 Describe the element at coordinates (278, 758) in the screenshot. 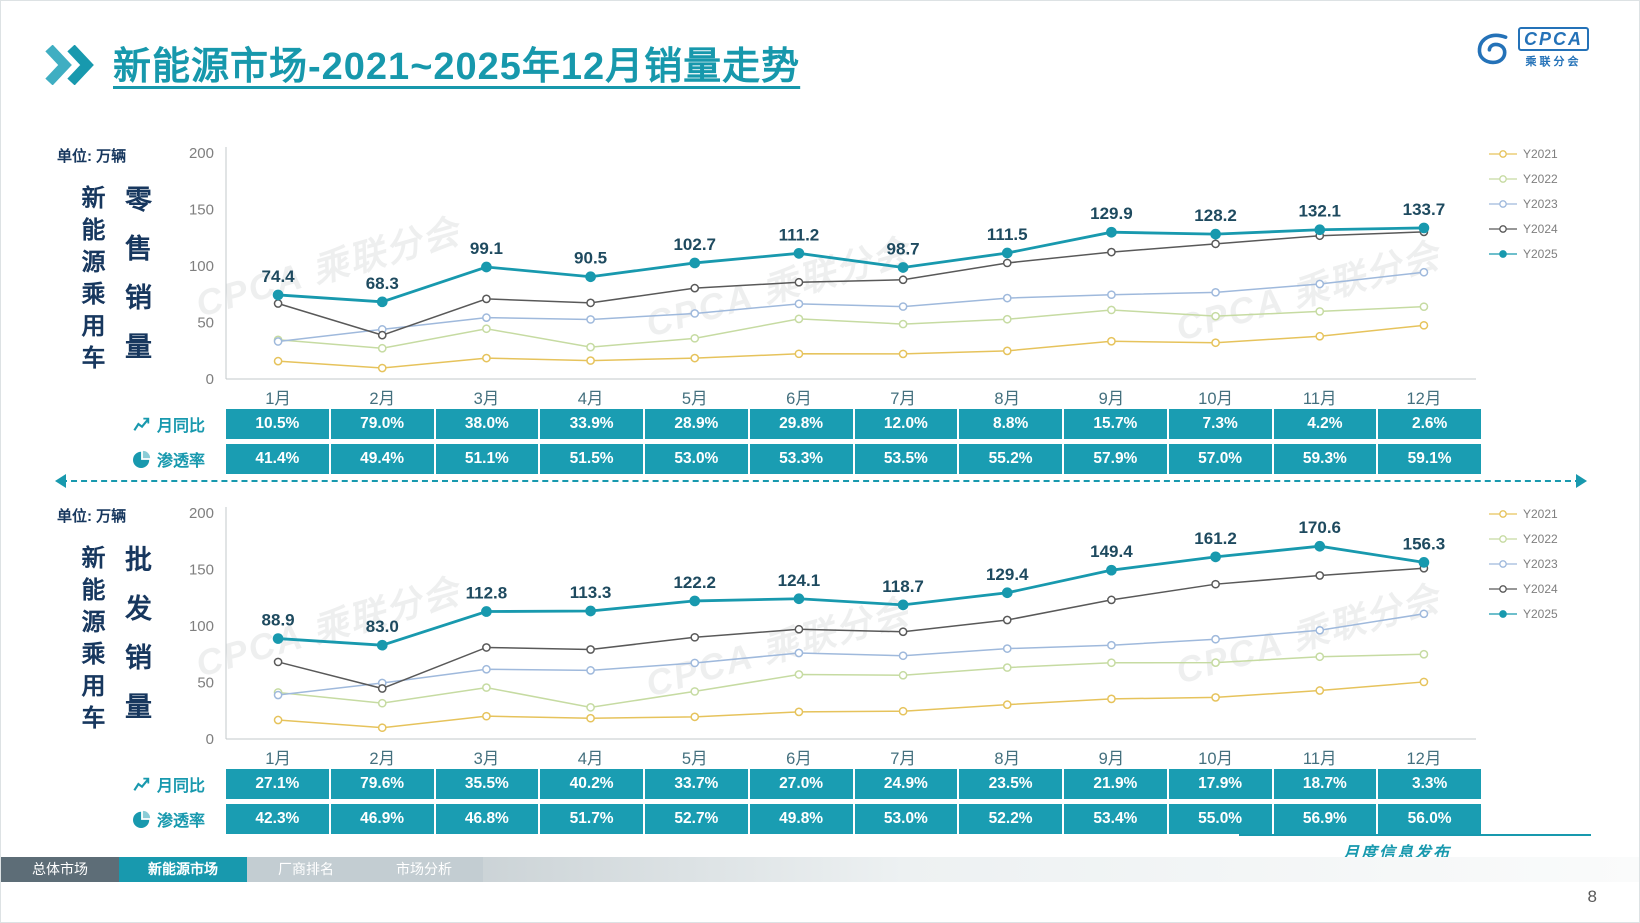

I see `svg-text: 1月` at that location.